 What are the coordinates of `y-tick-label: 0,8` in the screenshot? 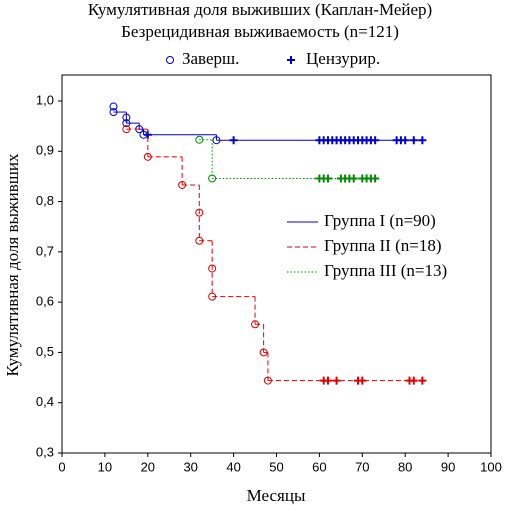 It's located at (45, 200).